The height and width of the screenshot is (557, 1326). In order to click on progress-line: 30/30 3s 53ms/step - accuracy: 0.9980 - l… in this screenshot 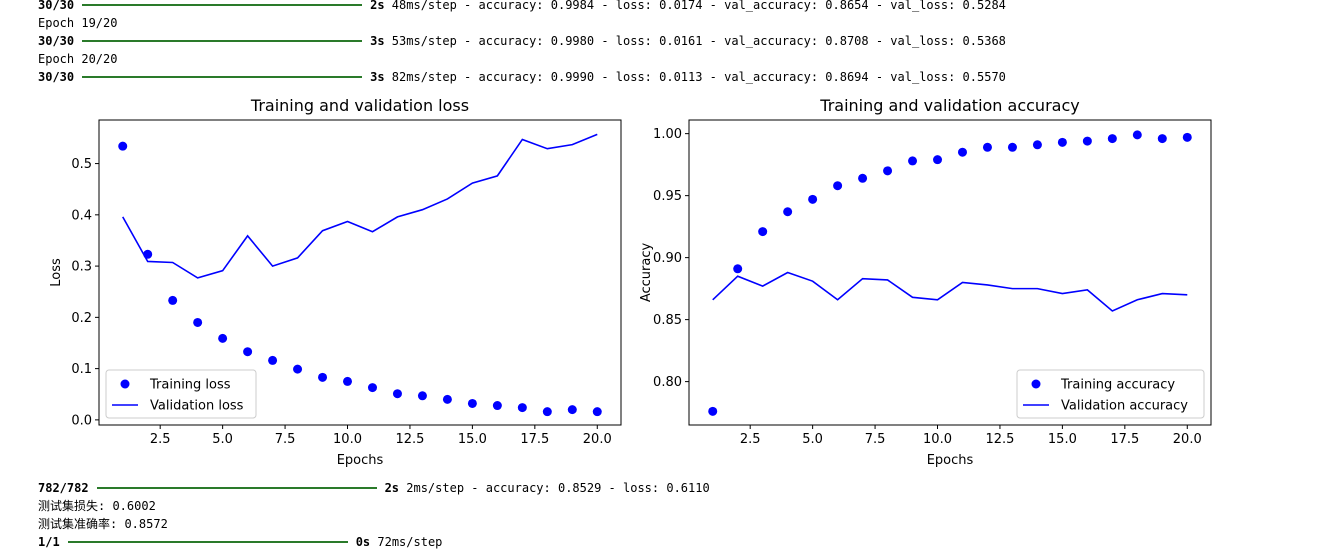, I will do `click(522, 41)`.